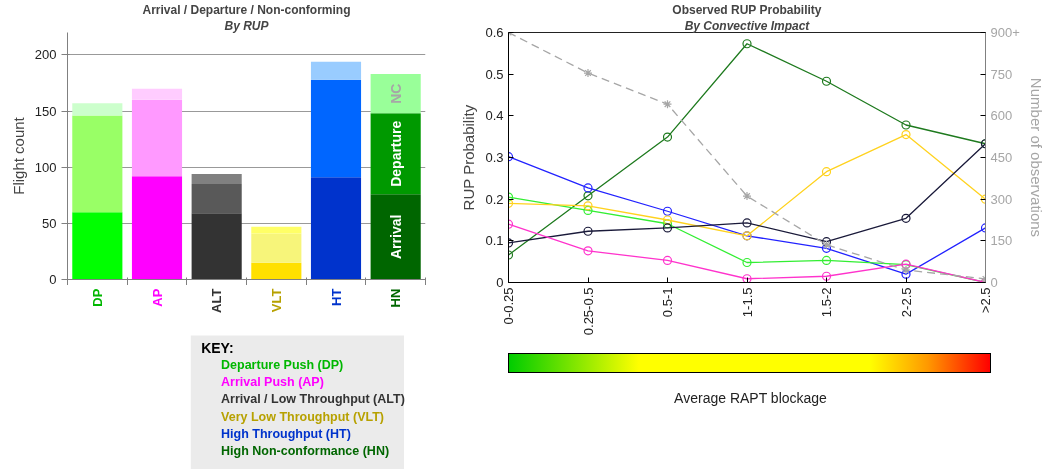  What do you see at coordinates (826, 302) in the screenshot?
I see `x-tick-label: 1.5-2` at bounding box center [826, 302].